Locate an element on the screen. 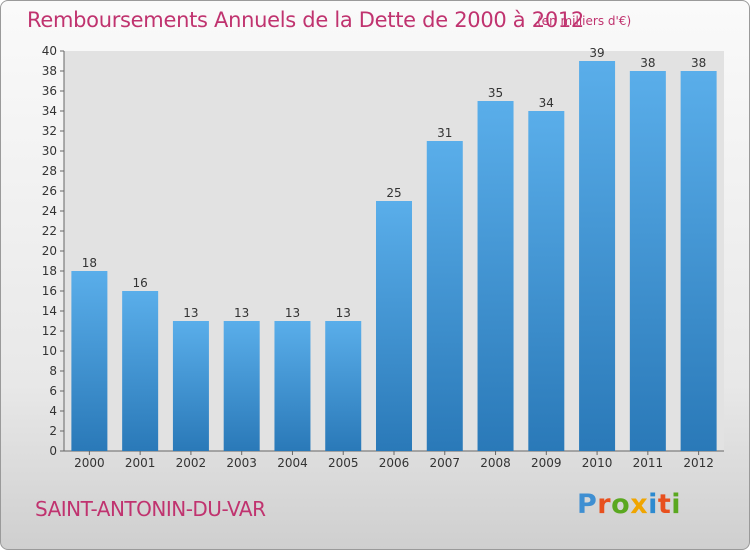  x-tick-label: 2012 is located at coordinates (698, 463).